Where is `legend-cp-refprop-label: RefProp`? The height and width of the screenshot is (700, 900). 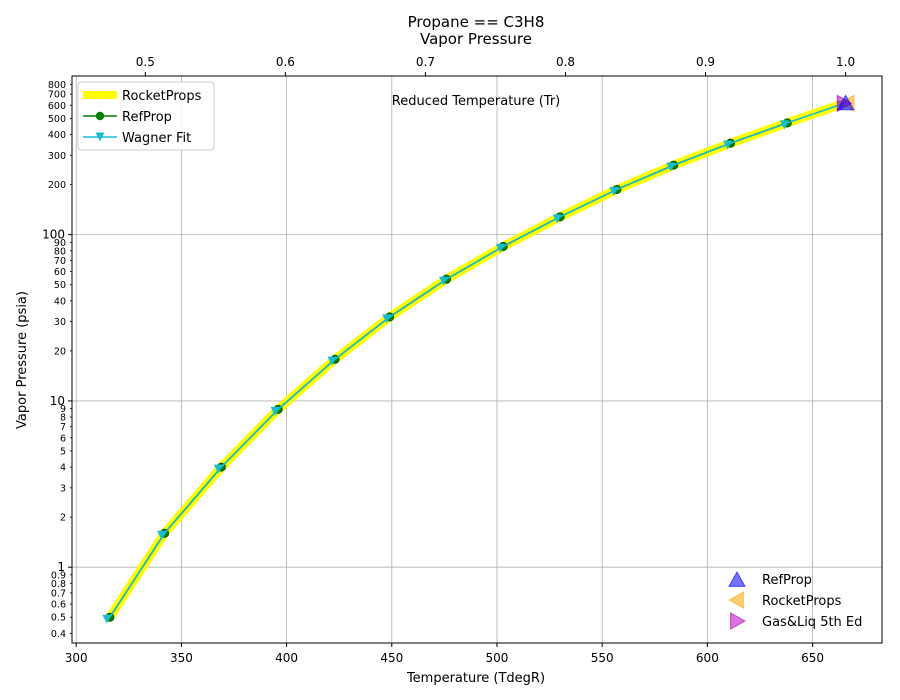 legend-cp-refprop-label: RefProp is located at coordinates (787, 580).